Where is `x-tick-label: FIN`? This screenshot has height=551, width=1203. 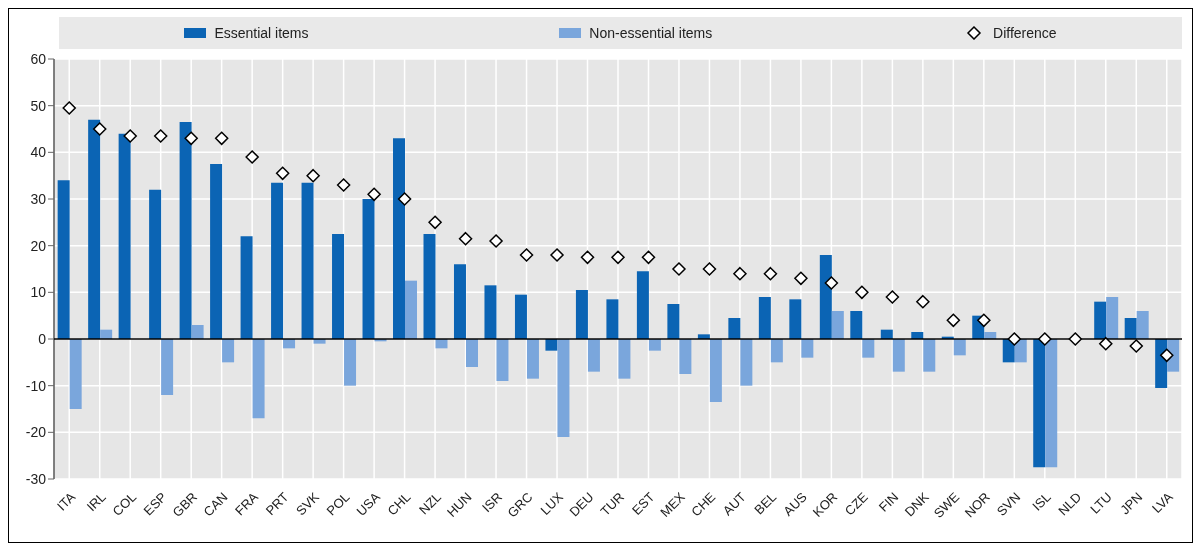 x-tick-label: FIN is located at coordinates (888, 502).